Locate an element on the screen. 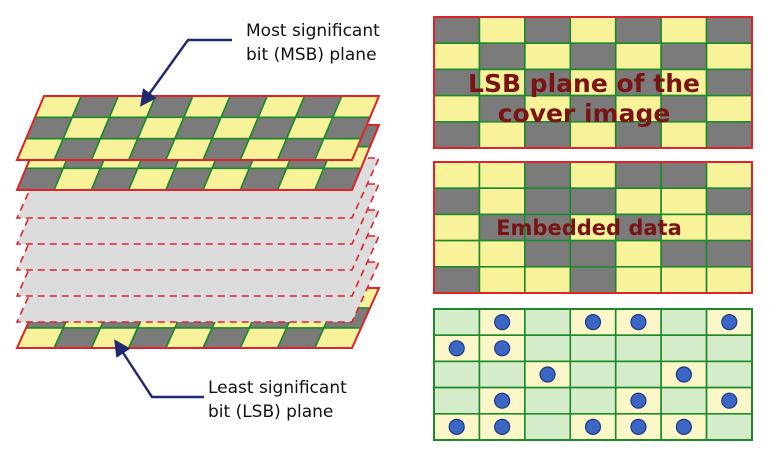 This screenshot has width=769, height=455. lsb-callout: Least significant bit (LSB) plane is located at coordinates (230, 380).